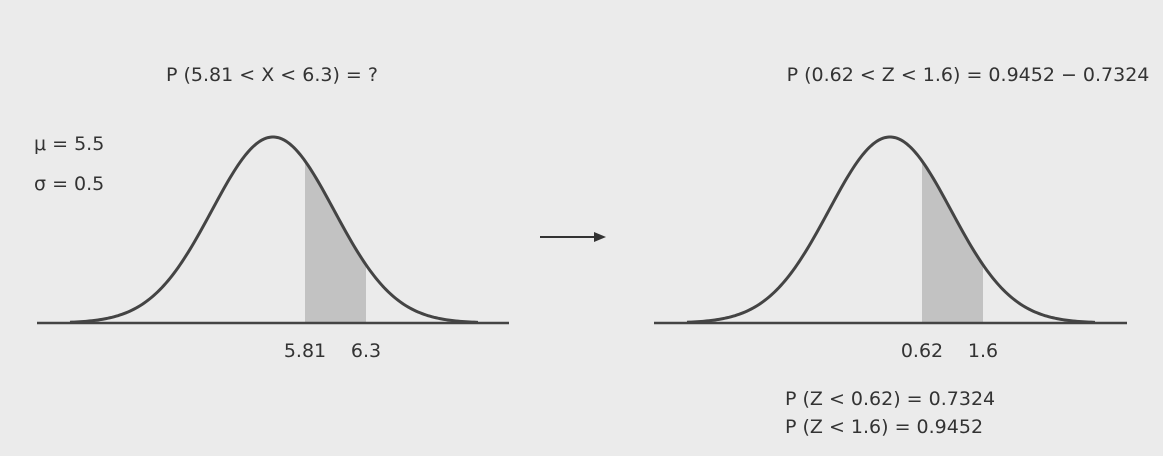 This screenshot has height=456, width=1163. Describe the element at coordinates (335, 241) in the screenshot. I see `left-shaded-area` at that location.